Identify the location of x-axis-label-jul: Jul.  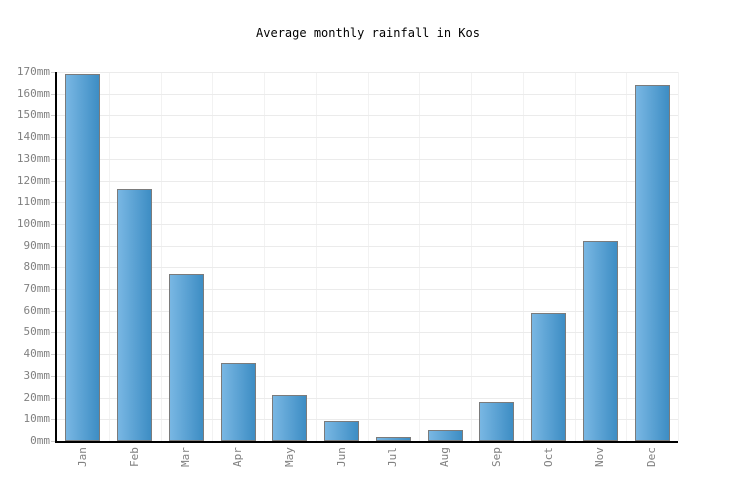
(392, 457).